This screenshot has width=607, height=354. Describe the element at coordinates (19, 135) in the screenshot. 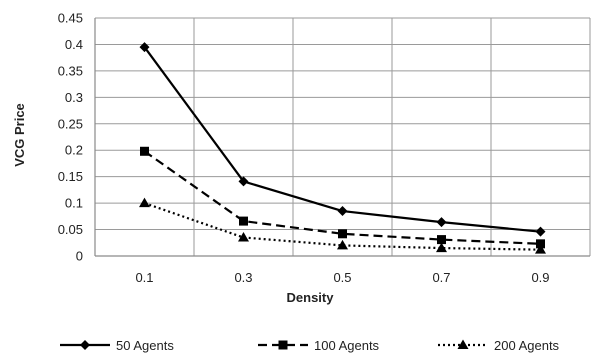

I see `y-axis-title: VCG Price` at that location.